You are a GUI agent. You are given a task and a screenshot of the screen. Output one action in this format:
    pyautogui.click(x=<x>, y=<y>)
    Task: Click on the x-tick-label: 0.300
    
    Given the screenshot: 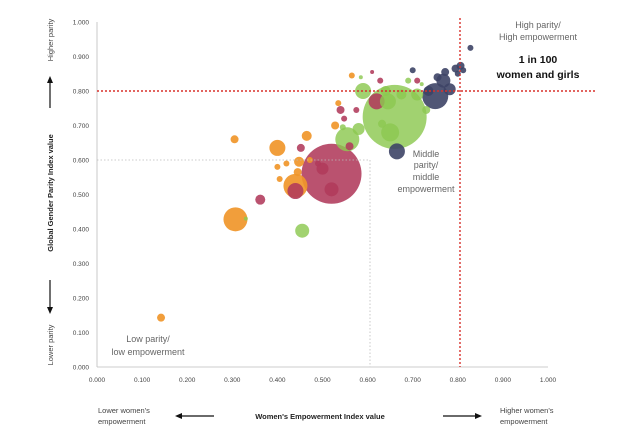 What is the action you would take?
    pyautogui.click(x=232, y=380)
    